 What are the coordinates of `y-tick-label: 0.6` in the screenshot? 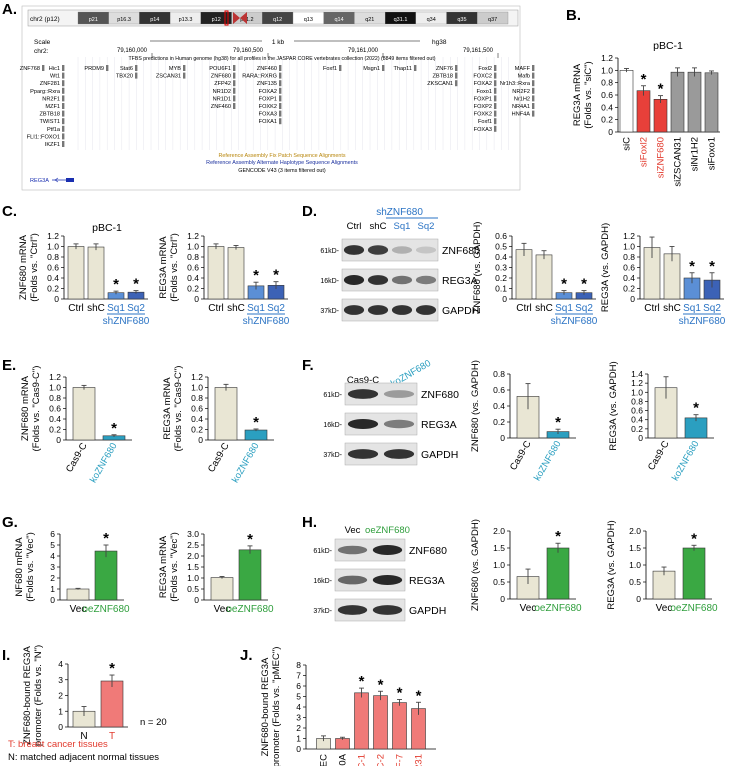 It's located at (499, 390).